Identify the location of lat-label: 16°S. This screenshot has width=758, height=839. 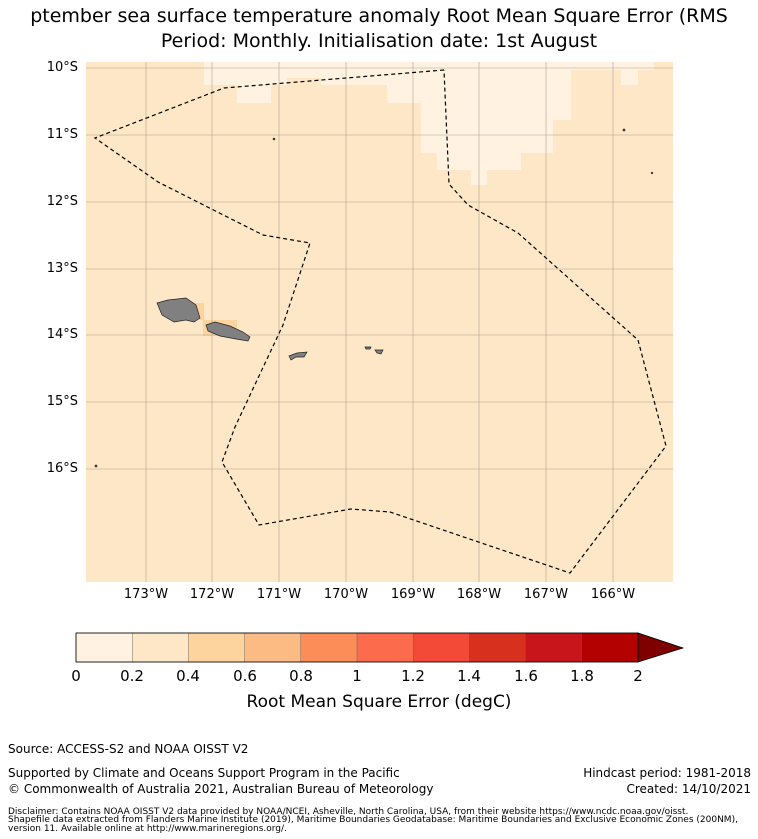
(62, 468).